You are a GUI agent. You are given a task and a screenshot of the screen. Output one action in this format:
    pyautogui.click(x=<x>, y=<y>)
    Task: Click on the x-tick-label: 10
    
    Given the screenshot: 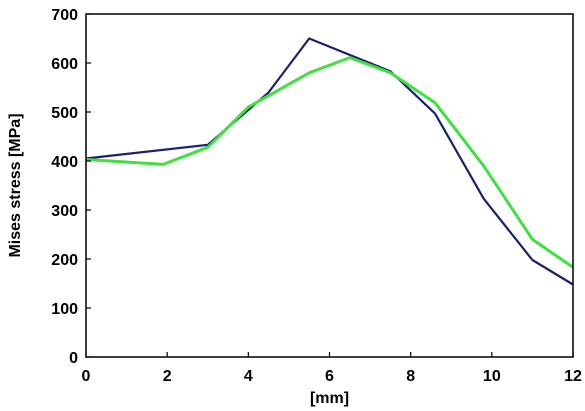 What is the action you would take?
    pyautogui.click(x=492, y=376)
    